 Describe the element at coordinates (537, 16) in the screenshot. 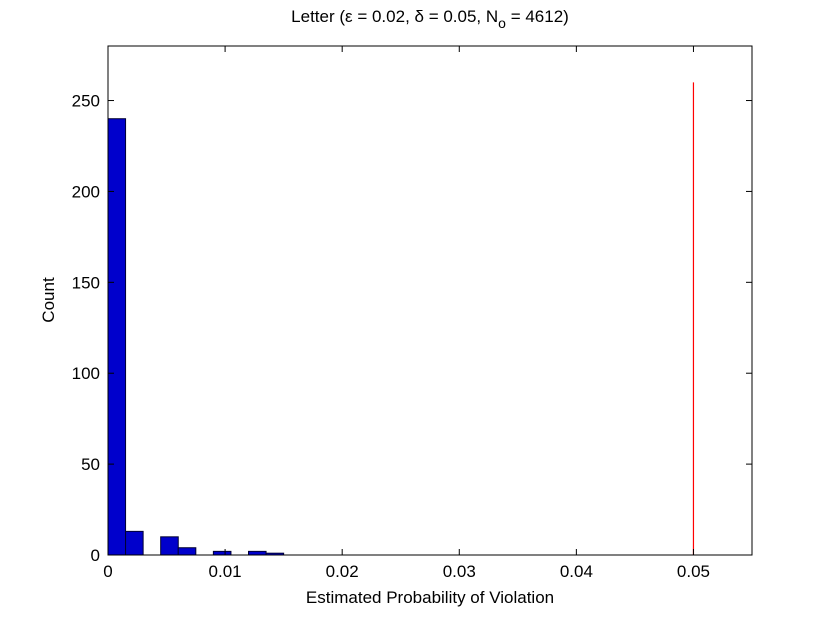

I see `title-part: = 4612)` at that location.